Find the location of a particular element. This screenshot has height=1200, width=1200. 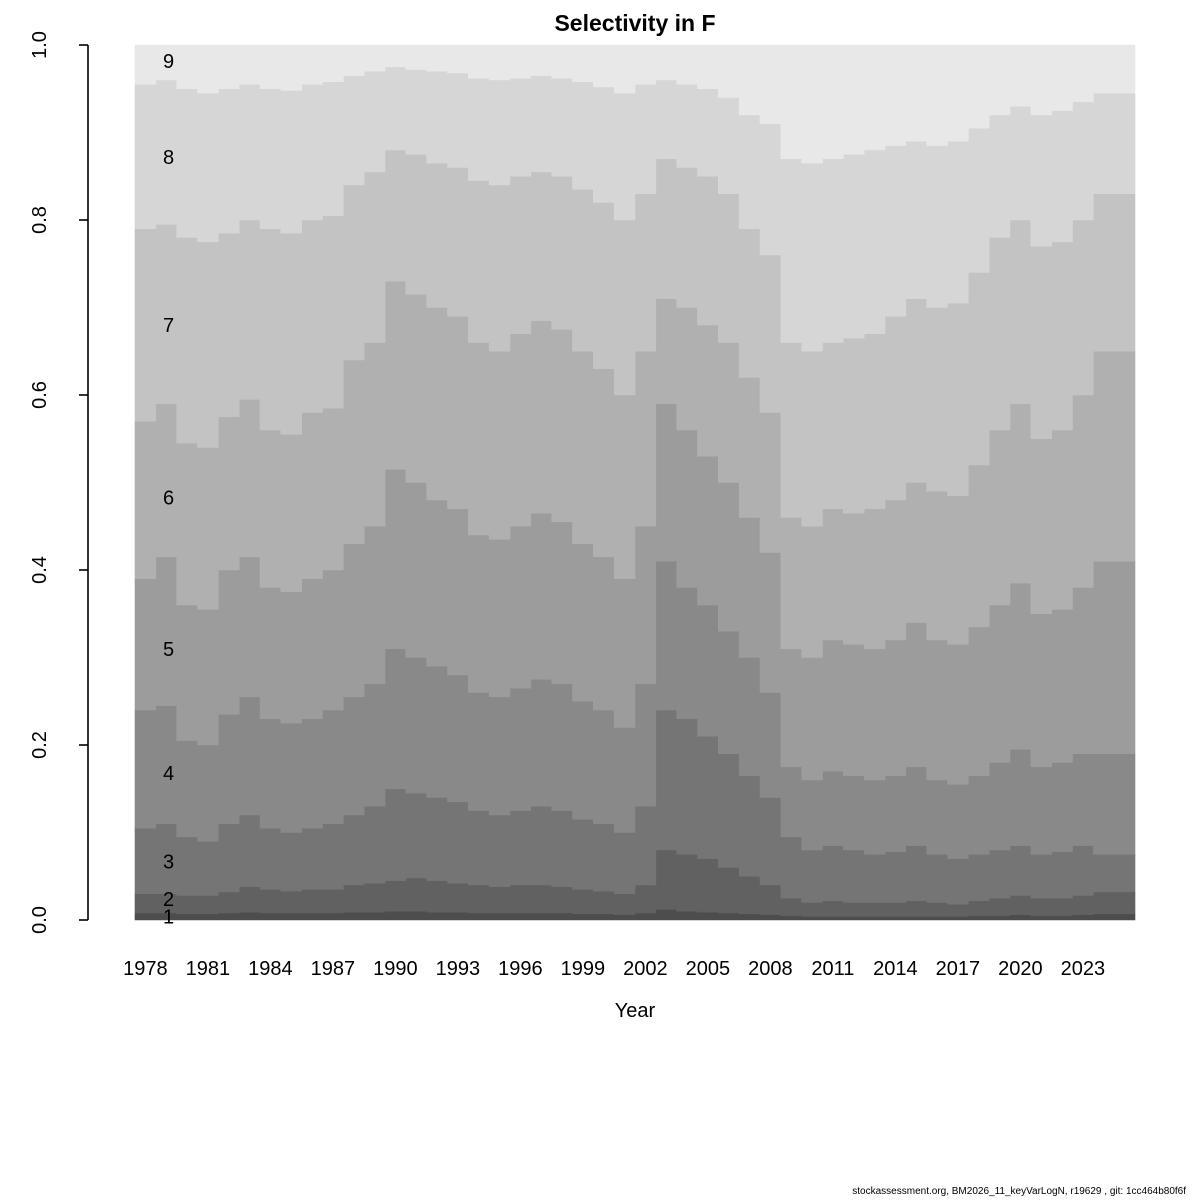

x-tick-label: 1999 is located at coordinates (583, 969).